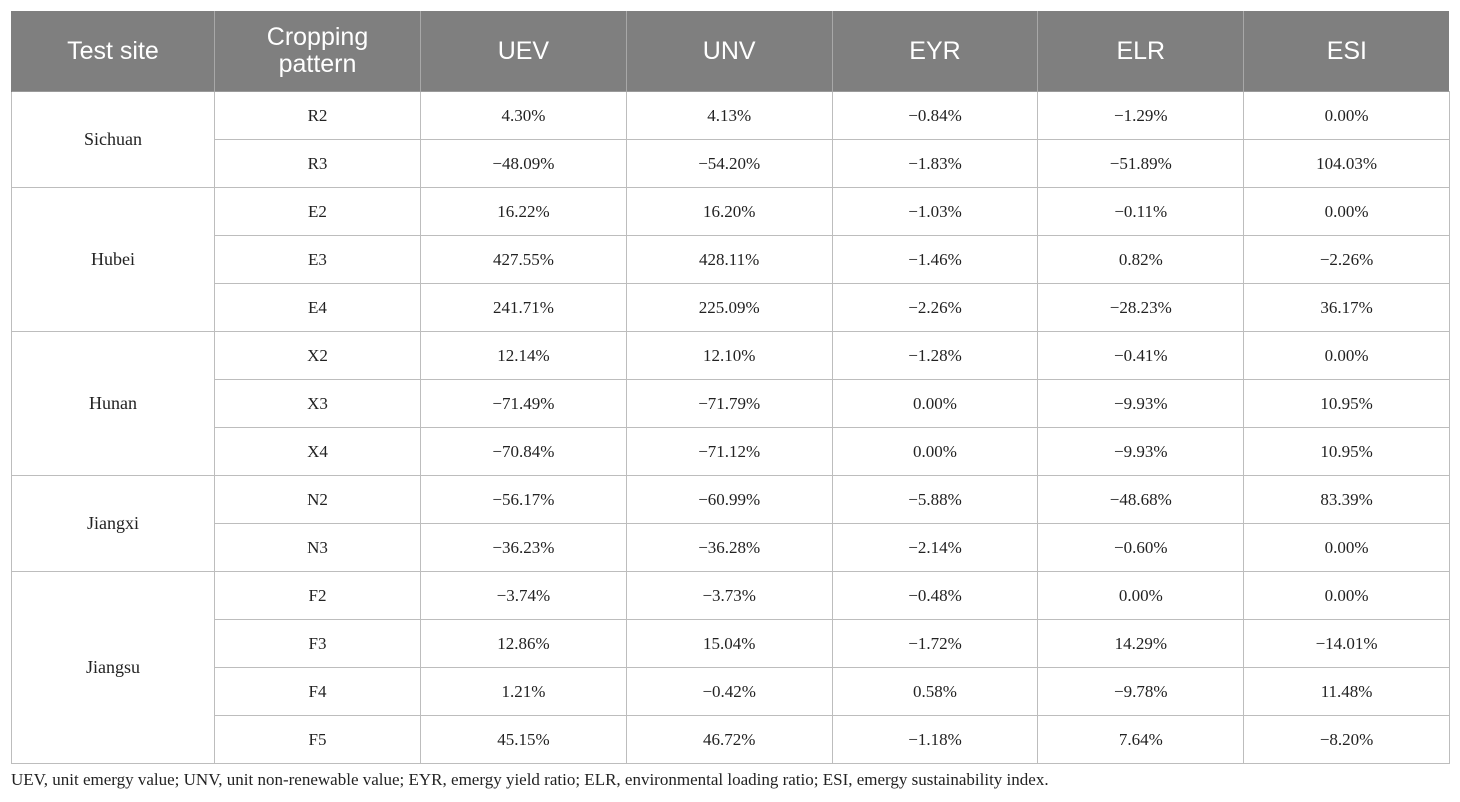 This screenshot has width=1460, height=802. I want to click on cell-unv: −3.73%, so click(729, 595).